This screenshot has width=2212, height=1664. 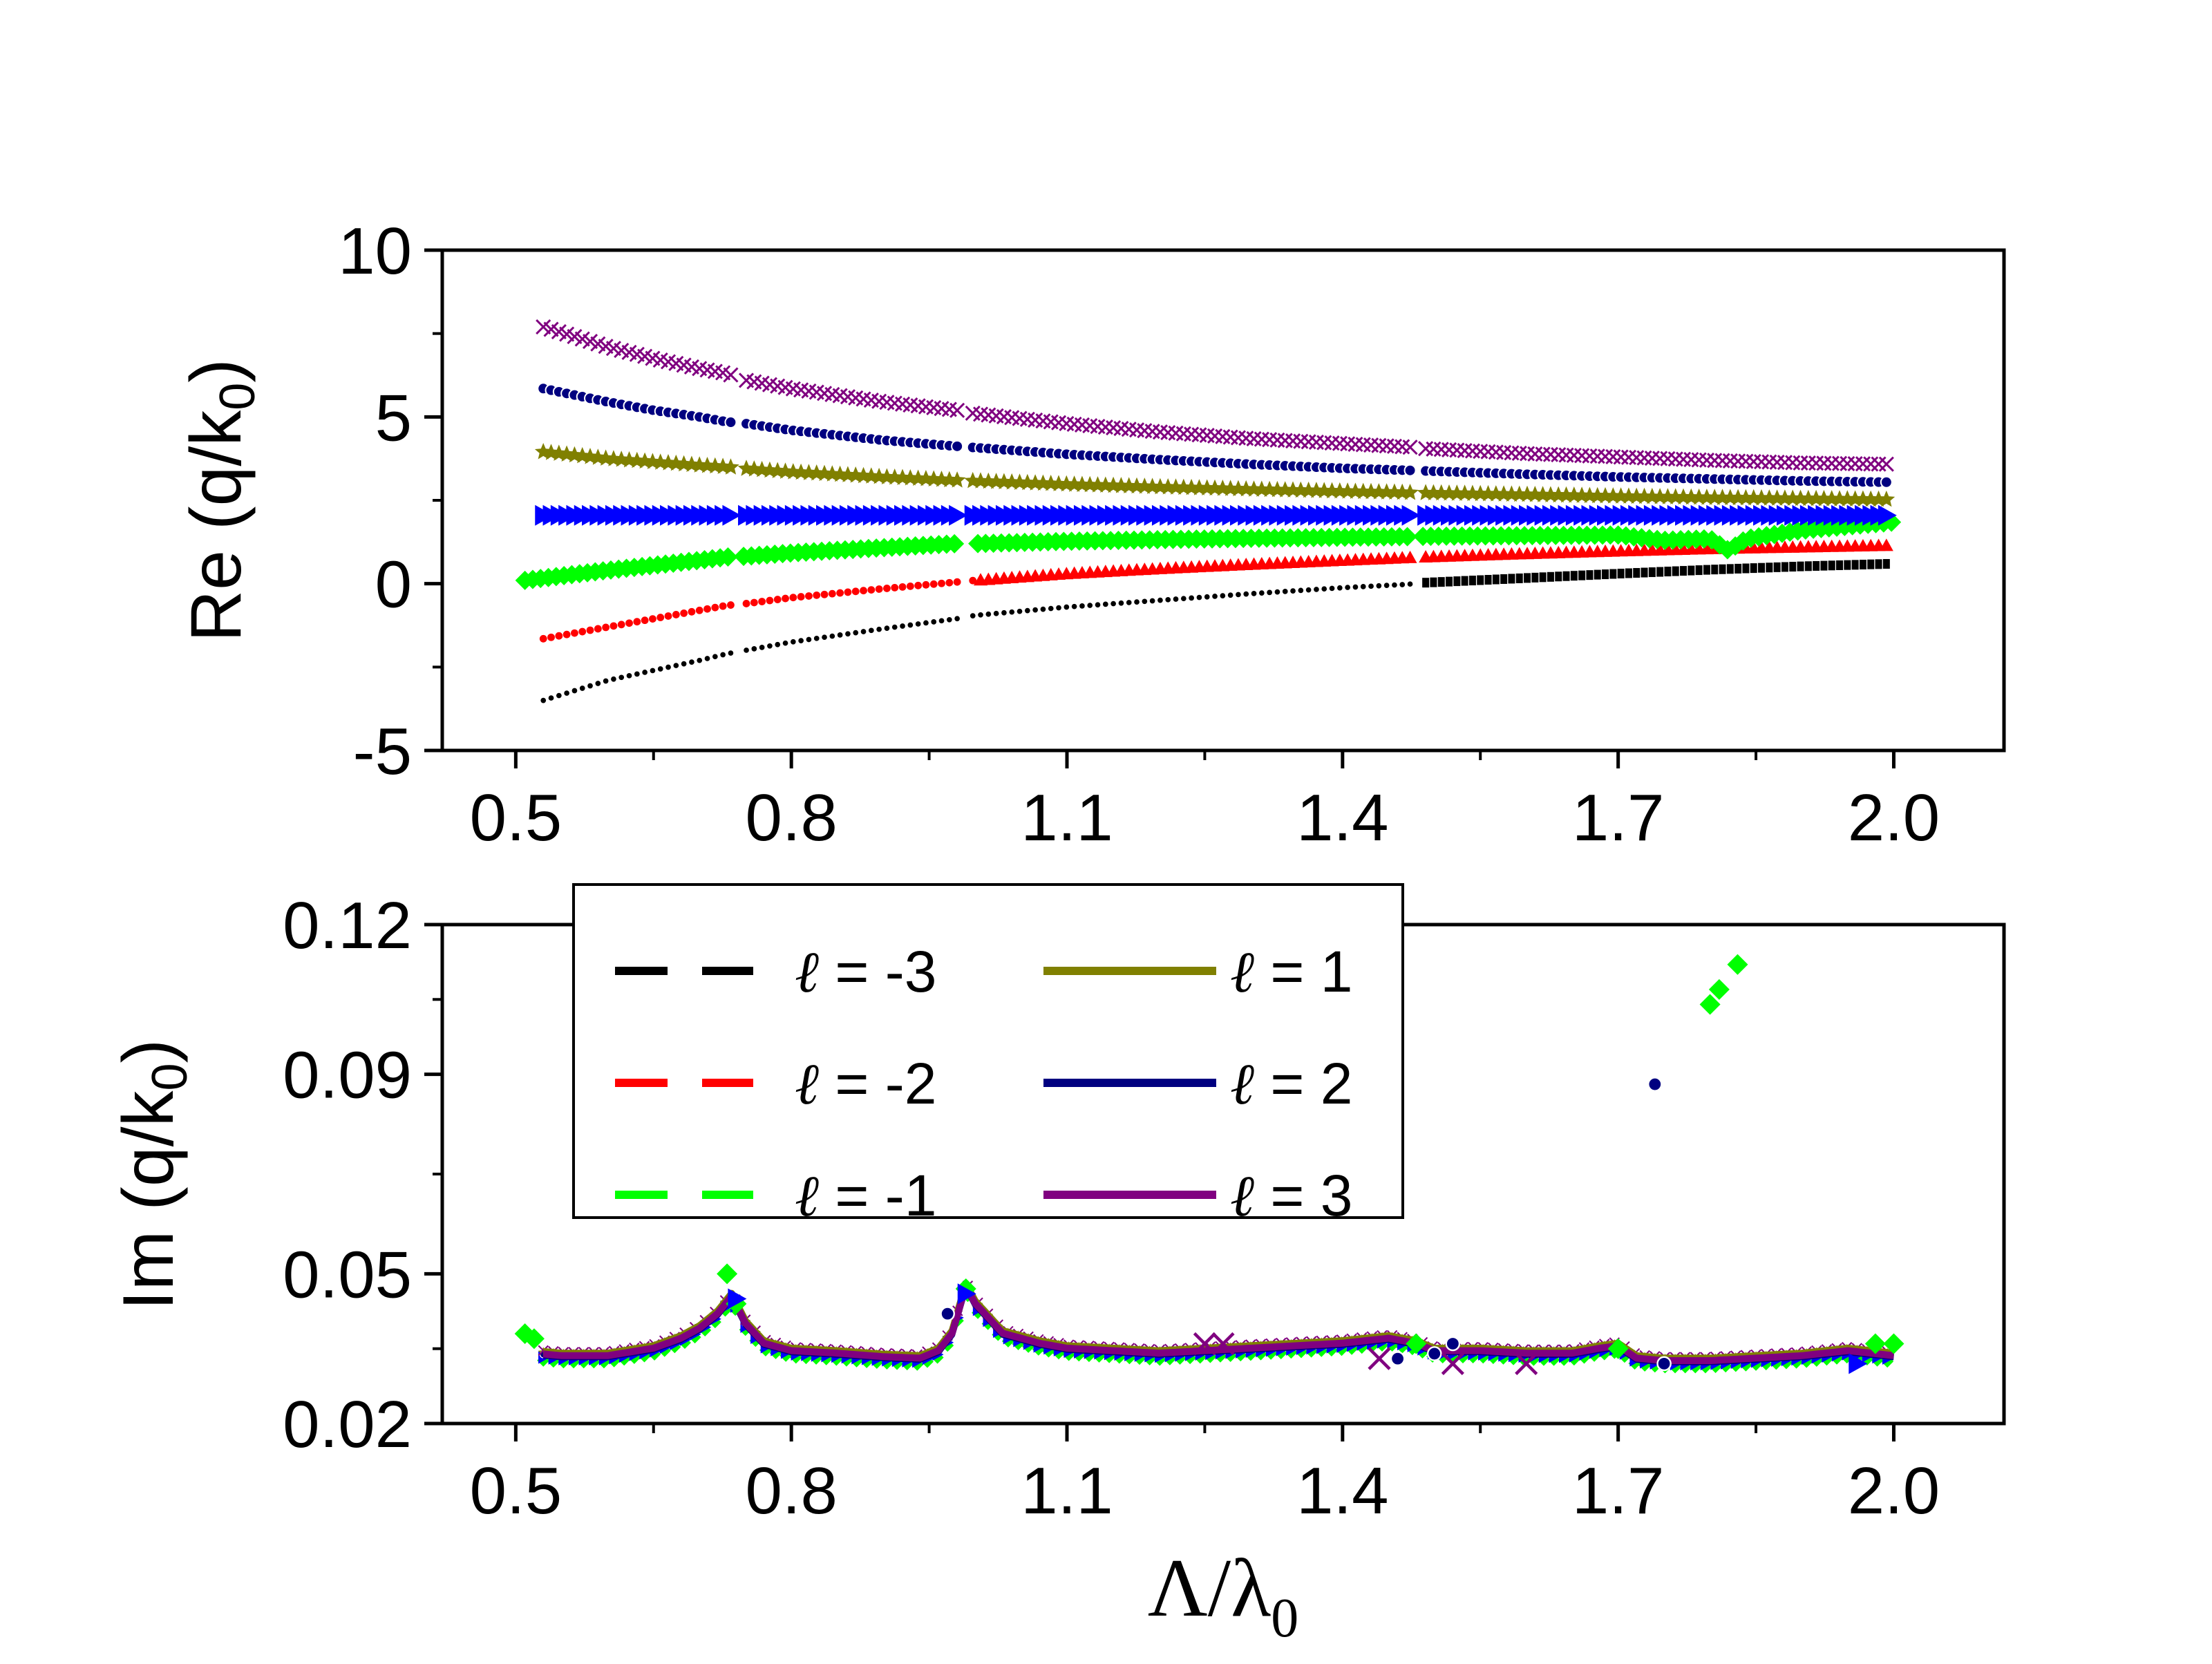 I want to click on top-point-6-100-b, so click(x=1340, y=443).